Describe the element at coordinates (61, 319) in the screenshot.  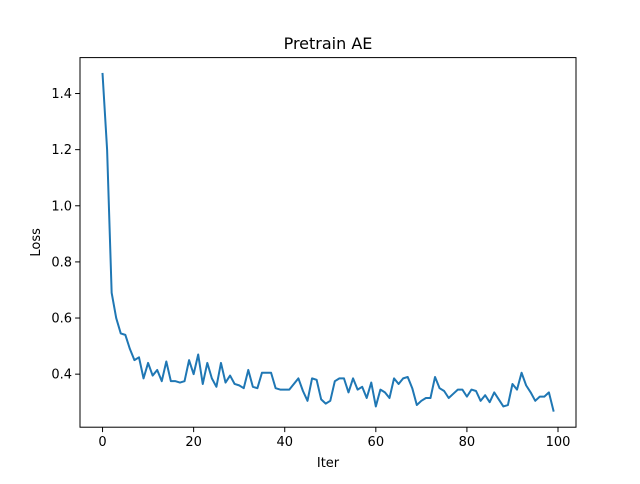
I see `y-tick-label: 0.6` at that location.